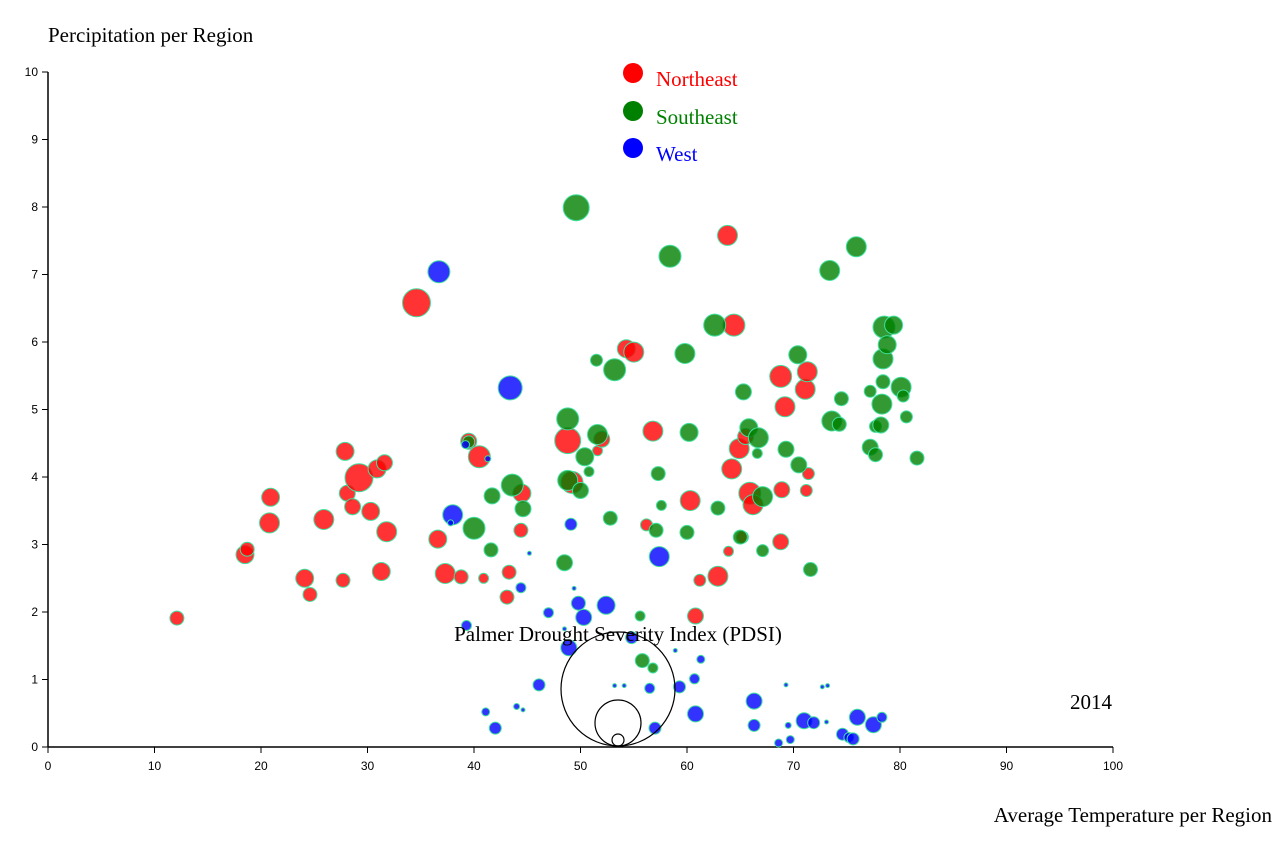 The image size is (1288, 845). I want to click on x-tick-label: 90, so click(1007, 766).